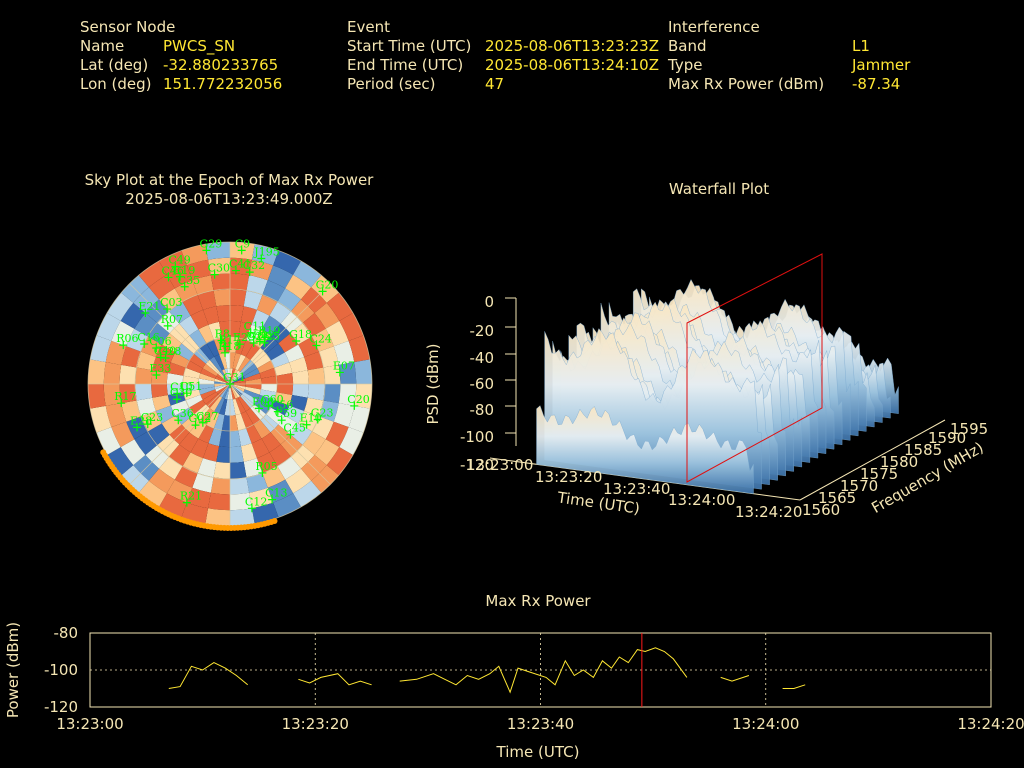 This screenshot has height=768, width=1024. I want to click on satellite-label: C49, so click(179, 260).